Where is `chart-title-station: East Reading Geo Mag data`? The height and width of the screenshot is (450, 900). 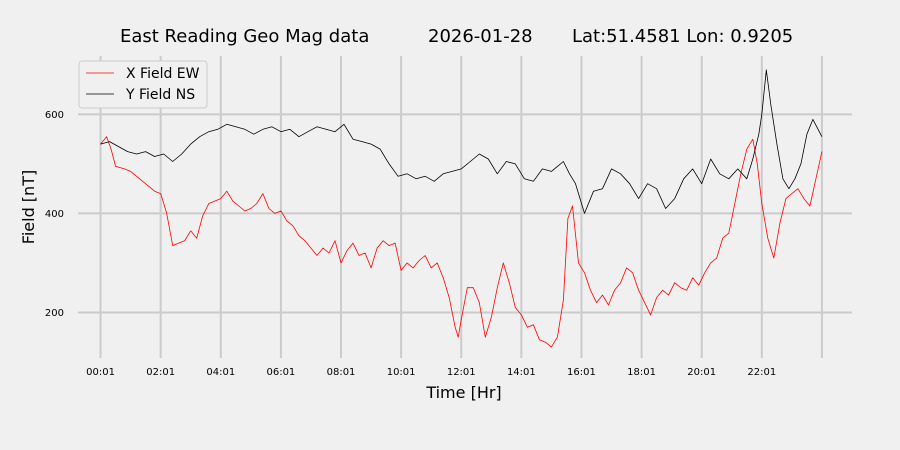
chart-title-station: East Reading Geo Mag data is located at coordinates (244, 36).